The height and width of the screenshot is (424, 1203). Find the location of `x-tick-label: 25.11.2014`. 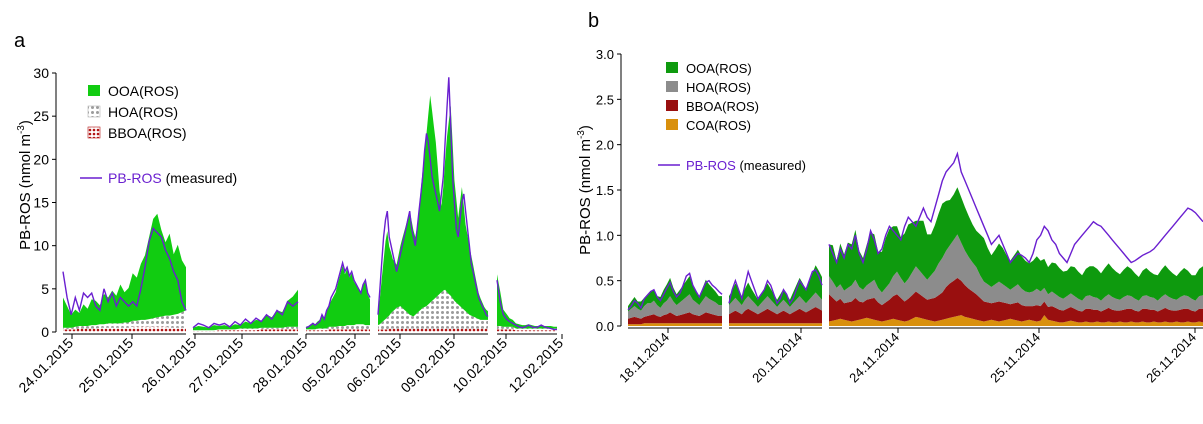

x-tick-label: 25.11.2014 is located at coordinates (1015, 358).